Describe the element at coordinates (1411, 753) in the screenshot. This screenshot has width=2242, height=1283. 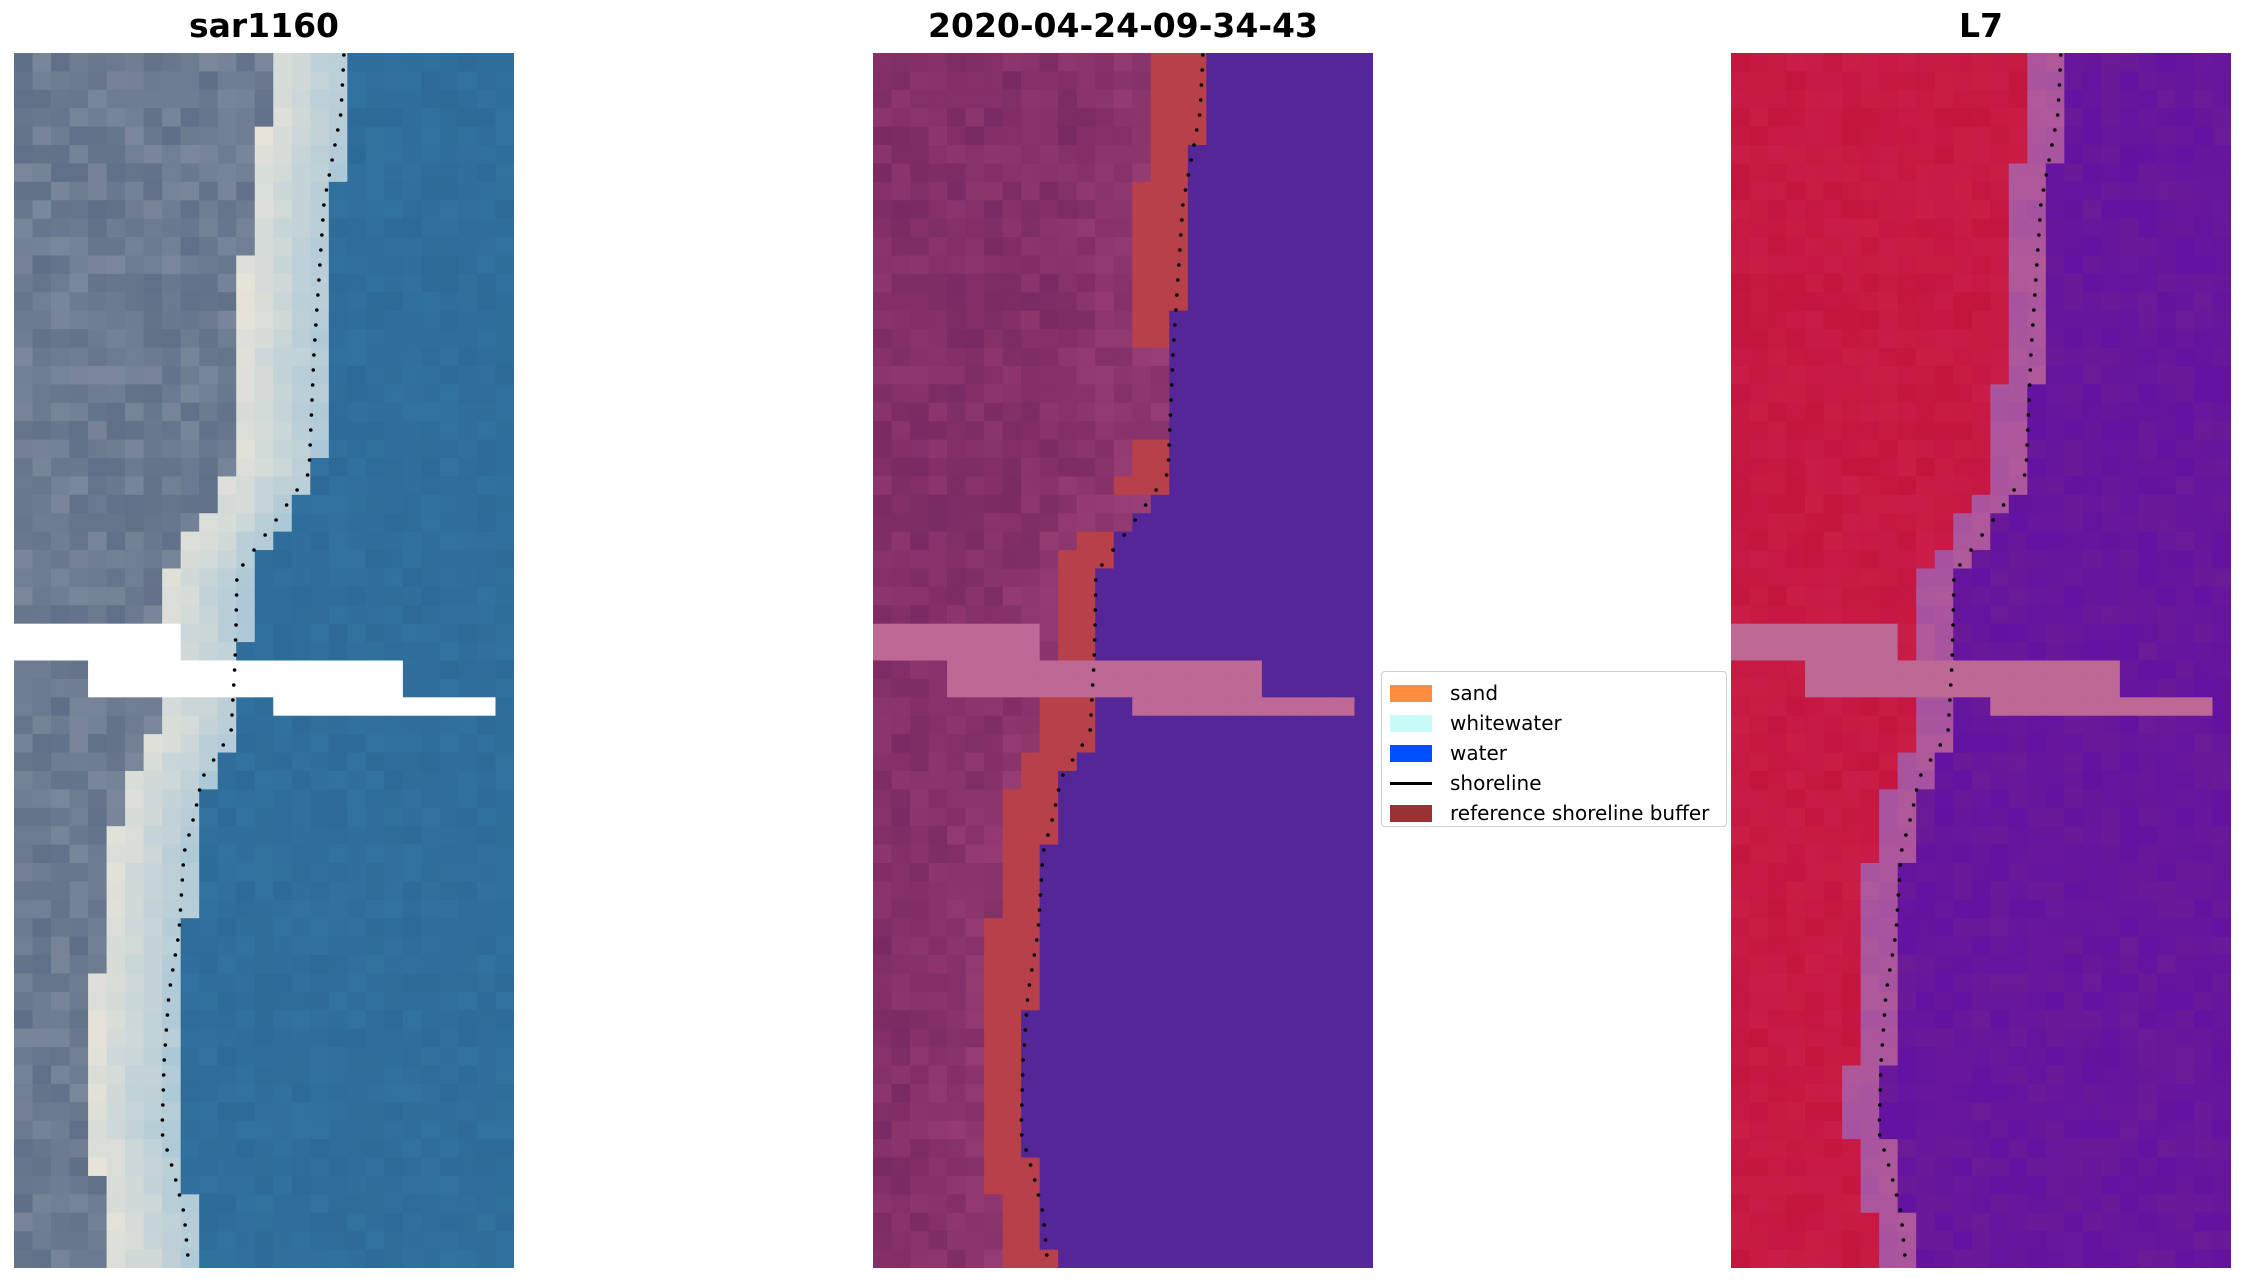
I see `legend-swatch-water` at that location.